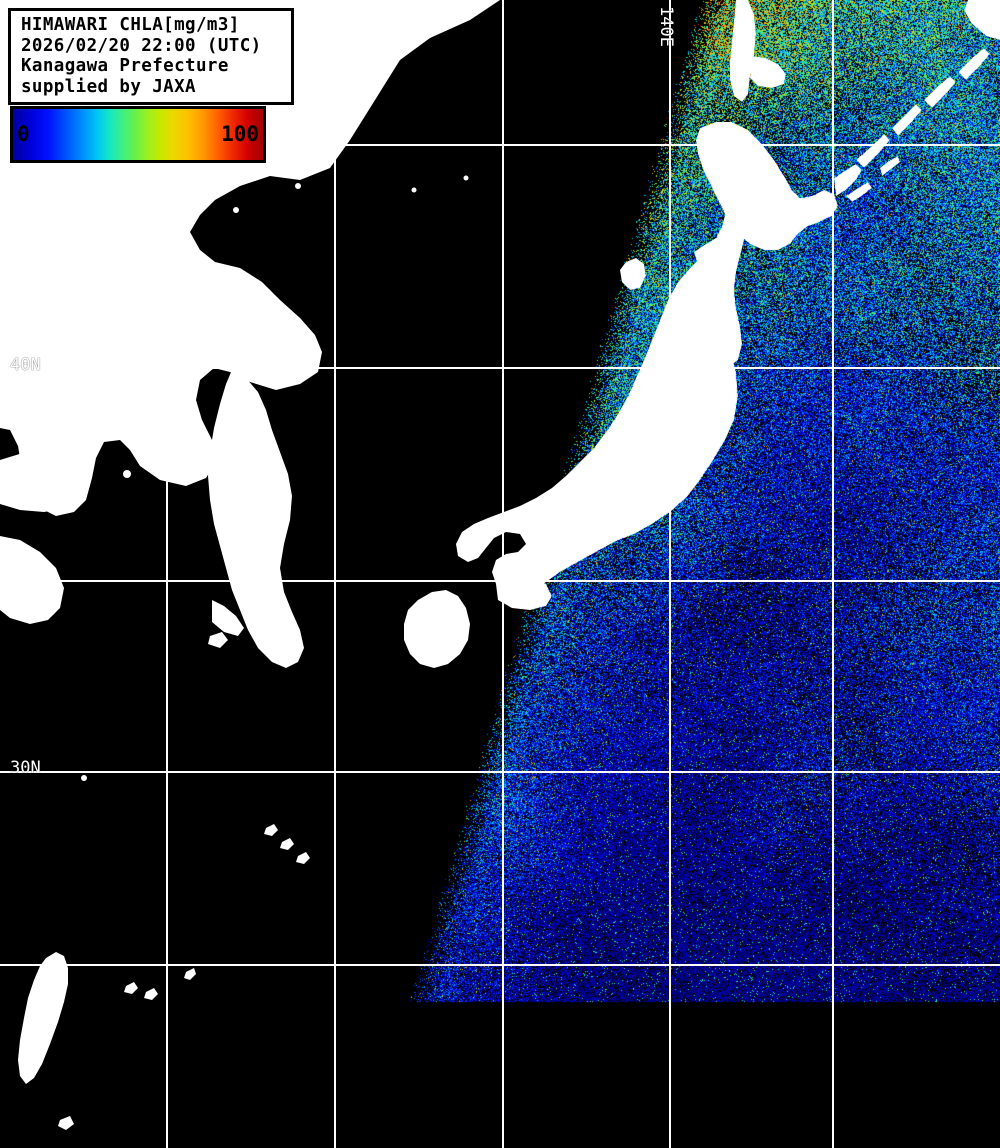 Image resolution: width=1000 pixels, height=1148 pixels. I want to click on color-scale-max-label: 100, so click(240, 134).